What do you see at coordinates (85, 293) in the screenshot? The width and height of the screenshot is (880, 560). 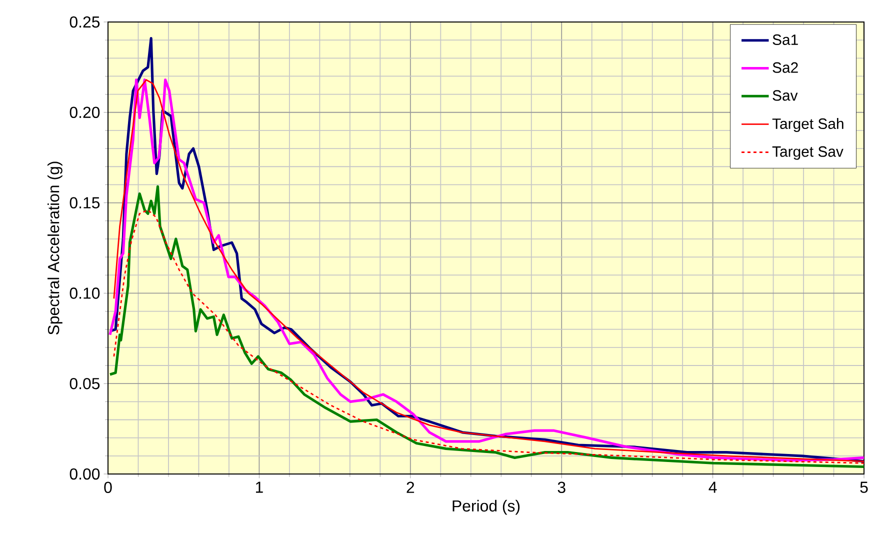 I see `y-tick-label: 0.10` at bounding box center [85, 293].